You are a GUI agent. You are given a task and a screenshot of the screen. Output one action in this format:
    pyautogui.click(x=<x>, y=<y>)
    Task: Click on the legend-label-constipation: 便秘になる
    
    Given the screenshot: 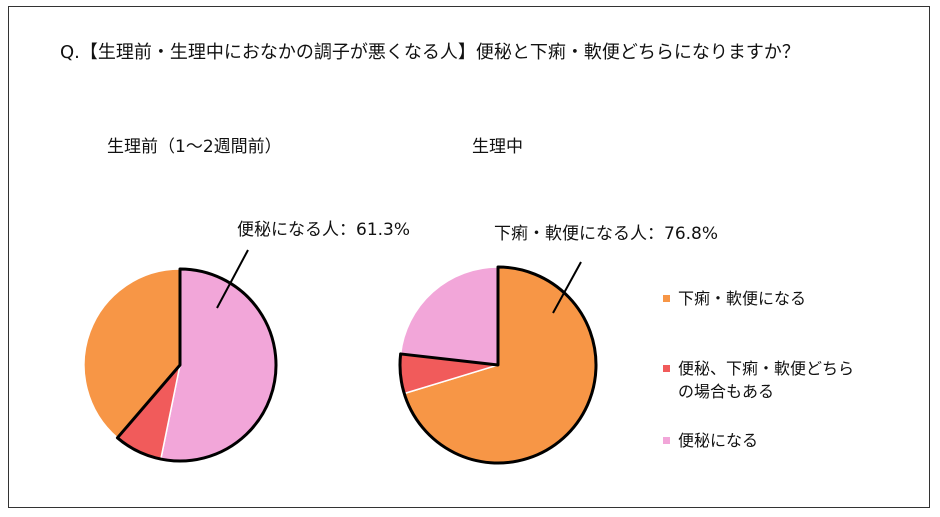 What is the action you would take?
    pyautogui.click(x=718, y=440)
    